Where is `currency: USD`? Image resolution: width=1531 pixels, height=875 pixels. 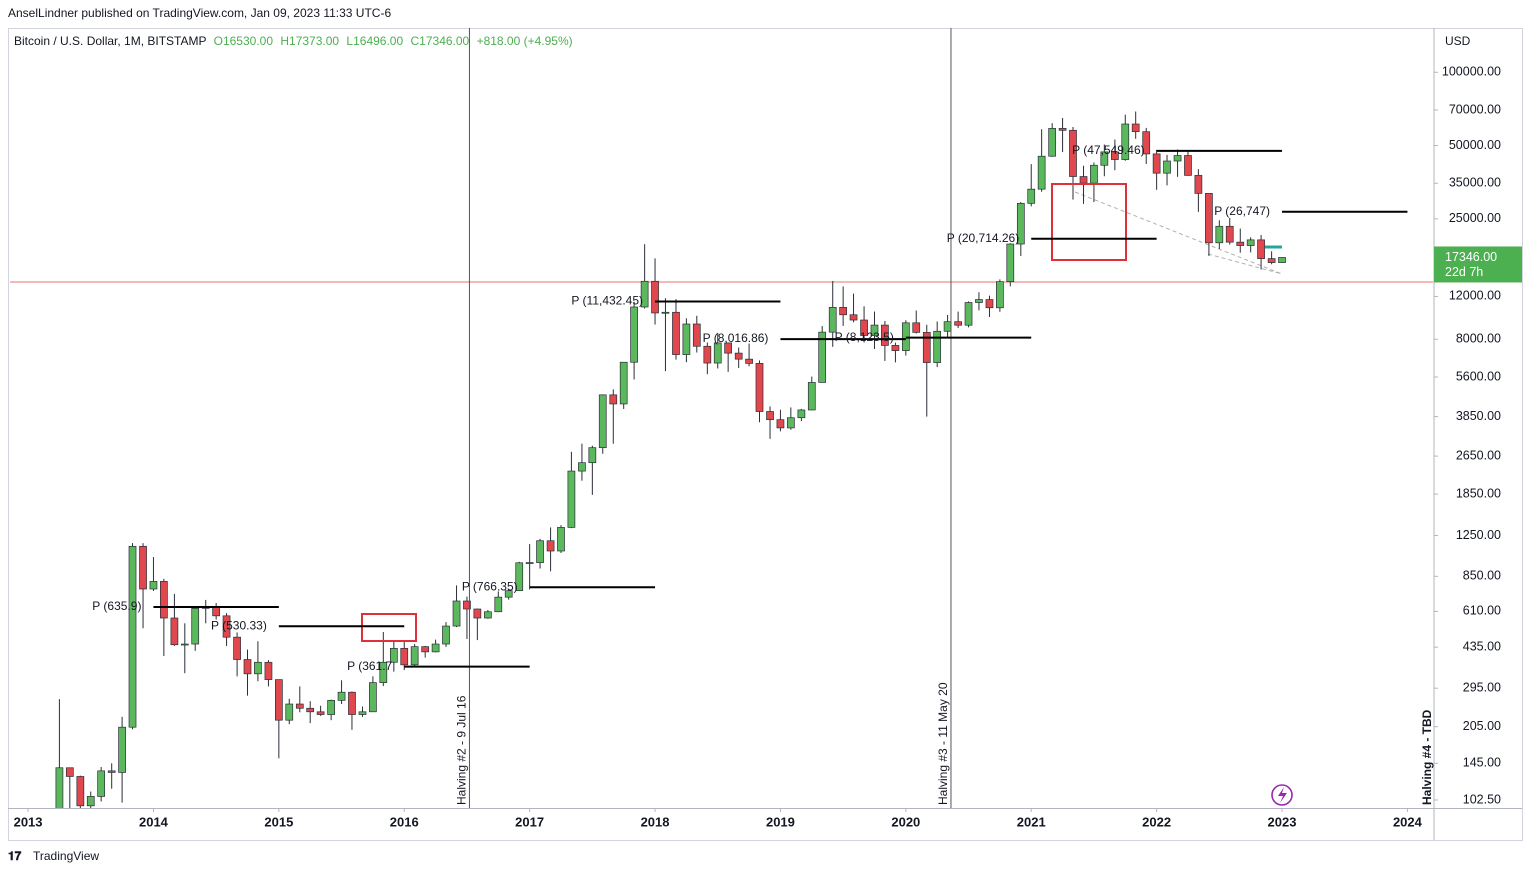
currency: USD is located at coordinates (1458, 41).